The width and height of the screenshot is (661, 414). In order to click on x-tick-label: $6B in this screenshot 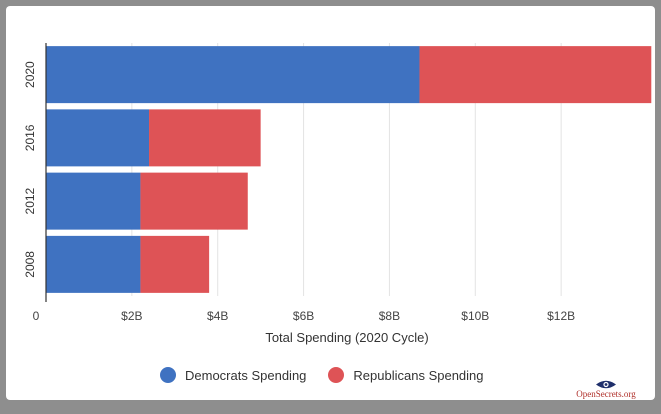, I will do `click(303, 316)`.